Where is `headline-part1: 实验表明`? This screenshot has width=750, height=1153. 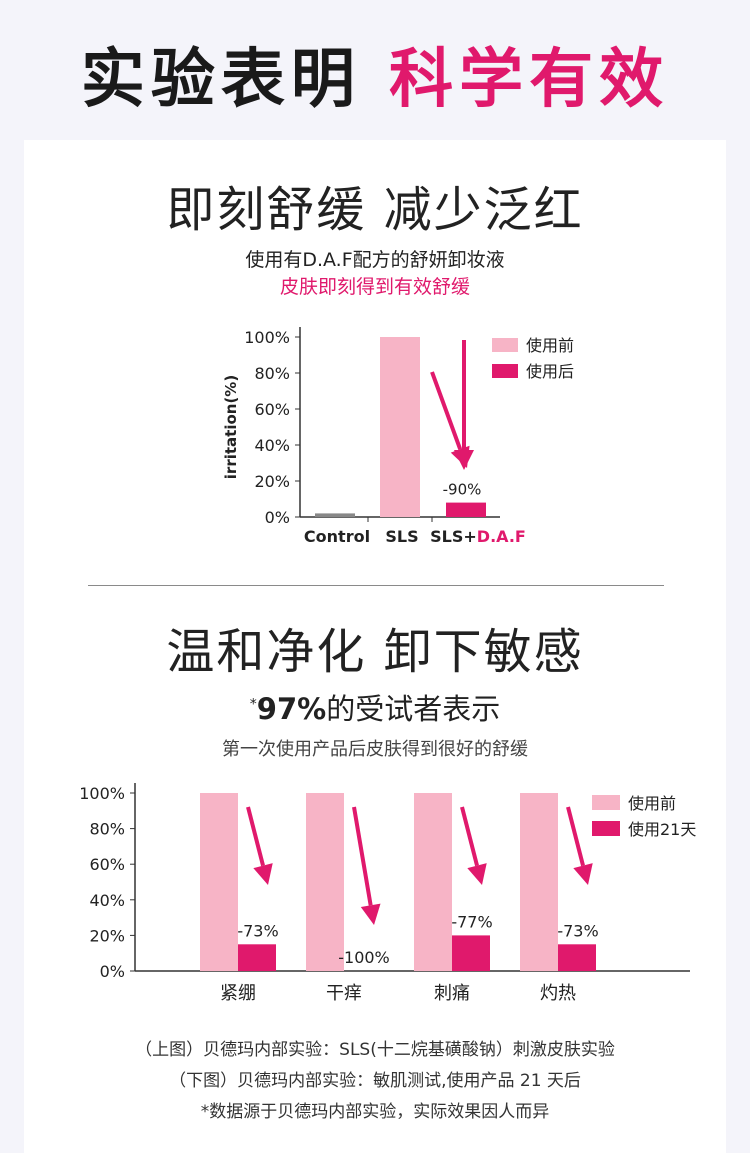 headline-part1: 实验表明 is located at coordinates (220, 80).